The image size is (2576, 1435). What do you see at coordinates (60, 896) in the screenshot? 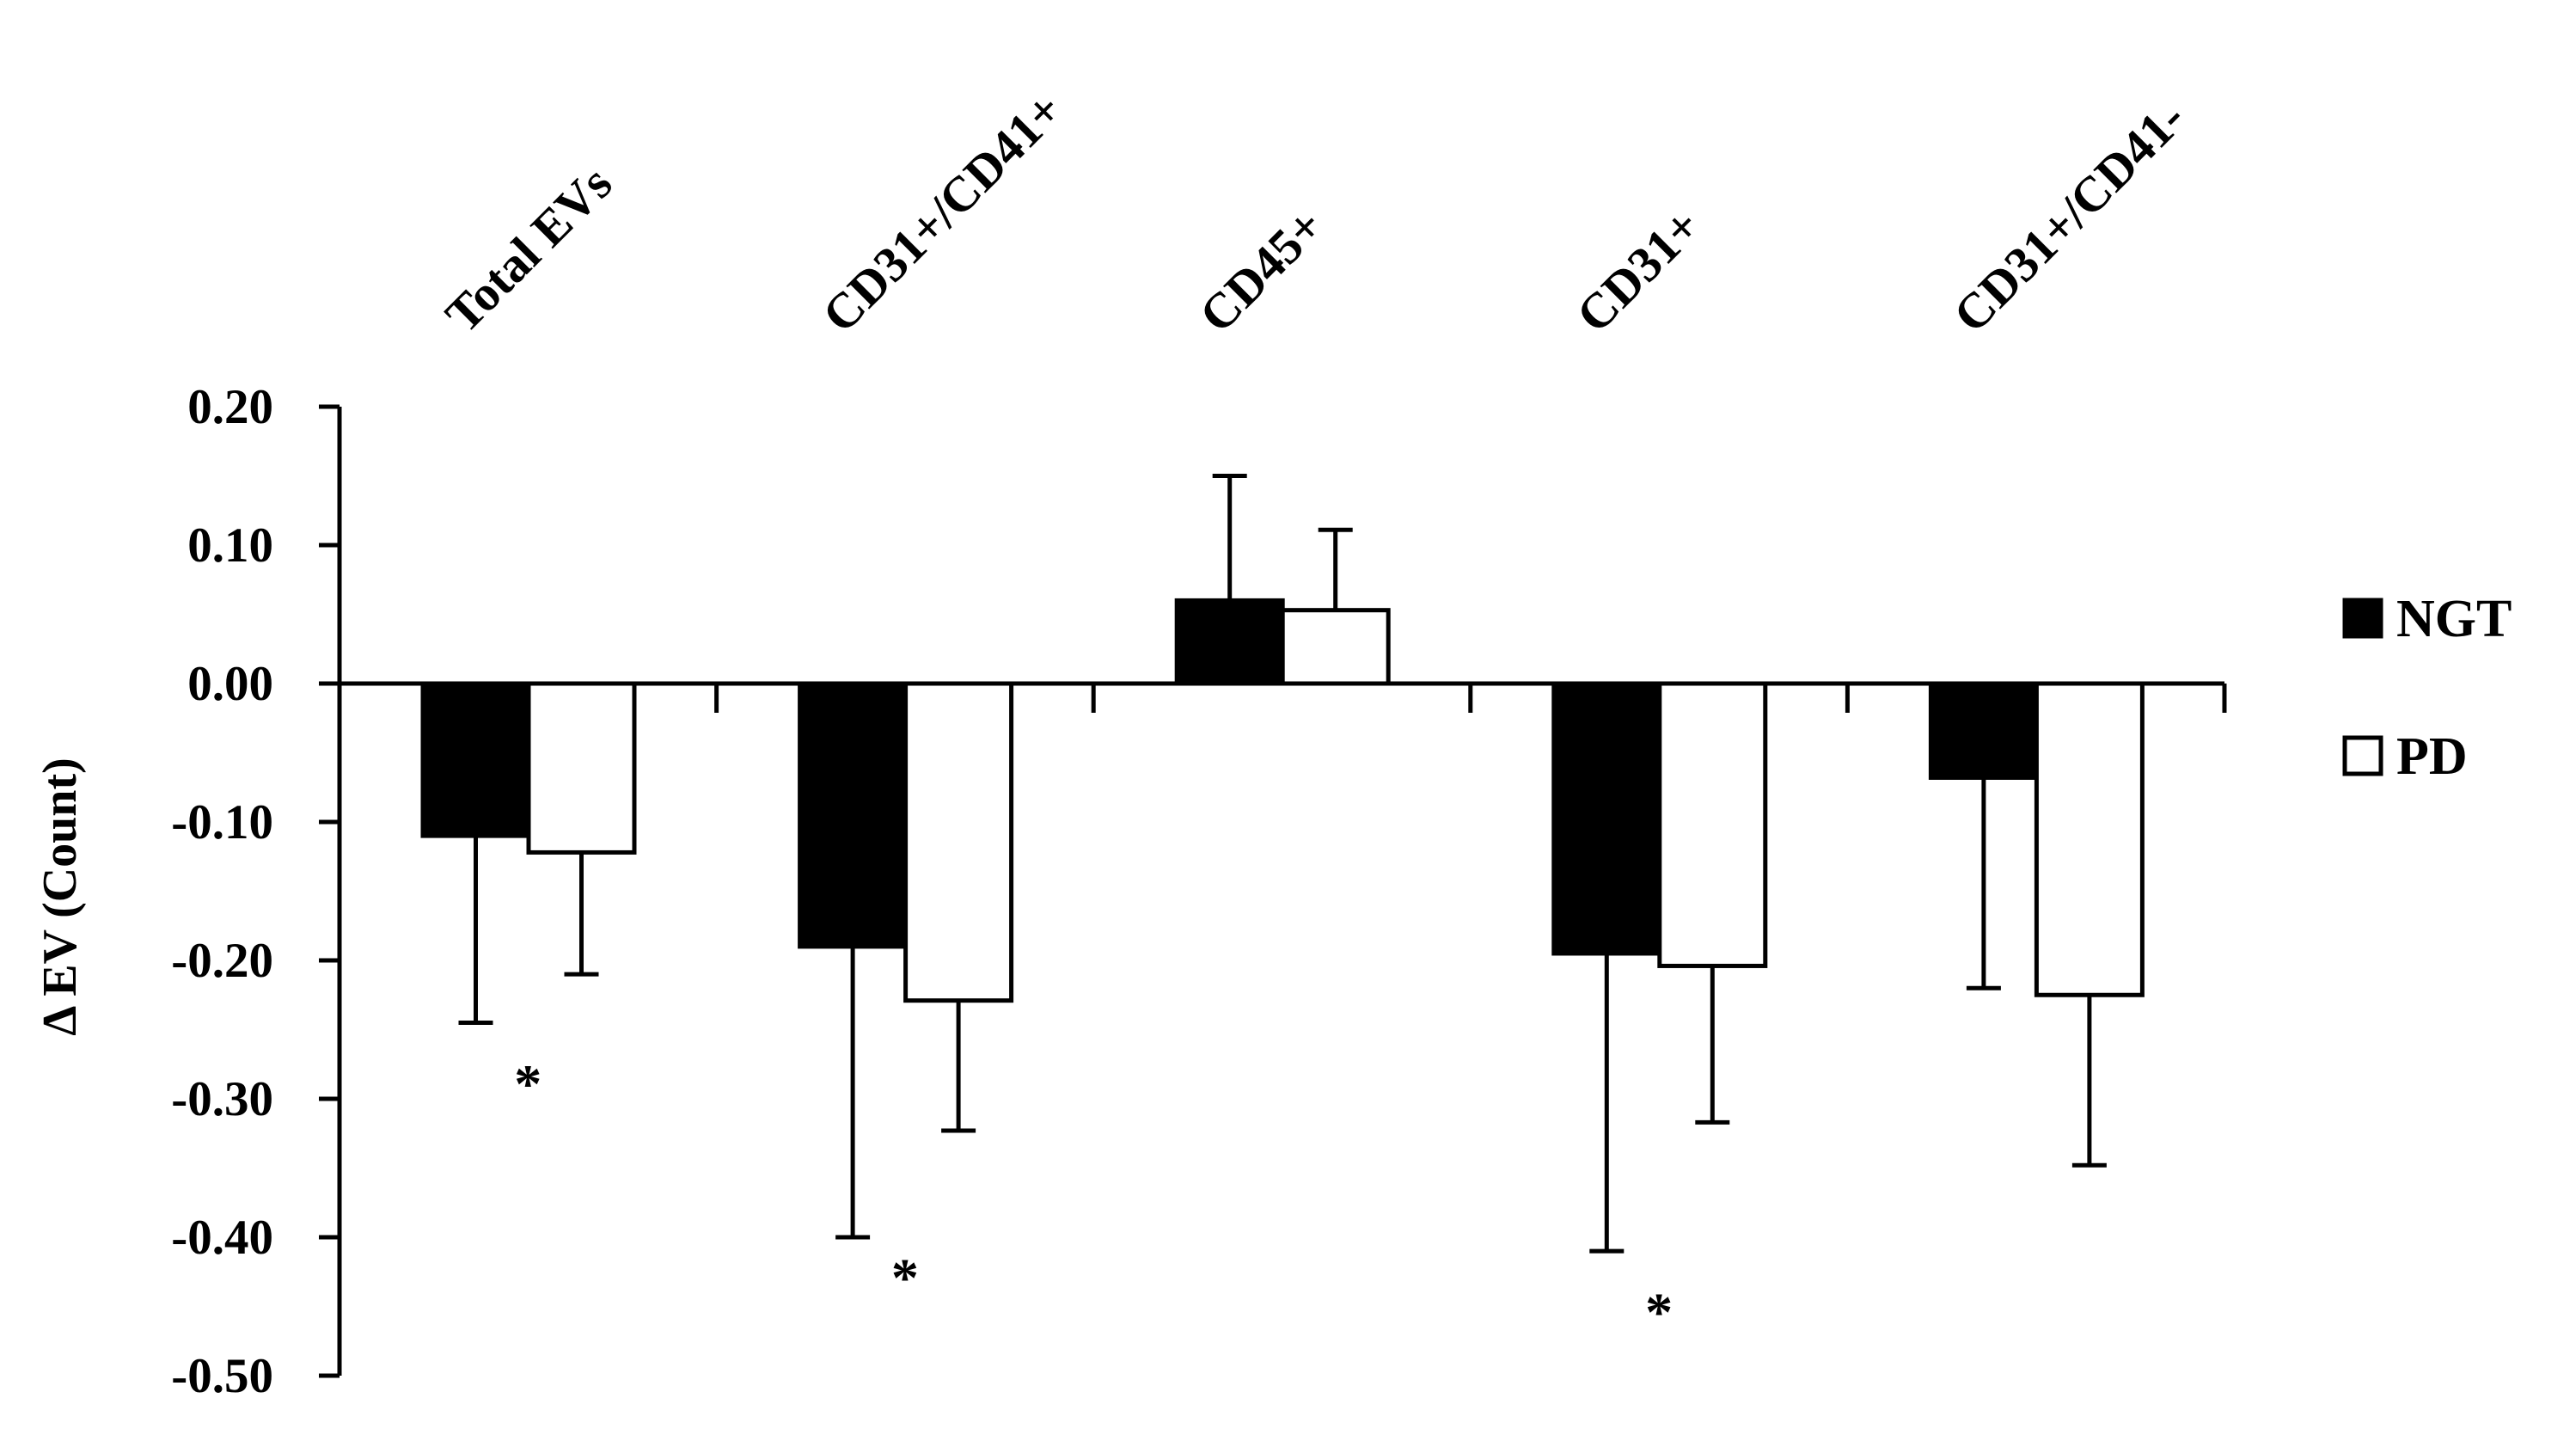
I see `y-axis-label: Δ EV (Count)` at bounding box center [60, 896].